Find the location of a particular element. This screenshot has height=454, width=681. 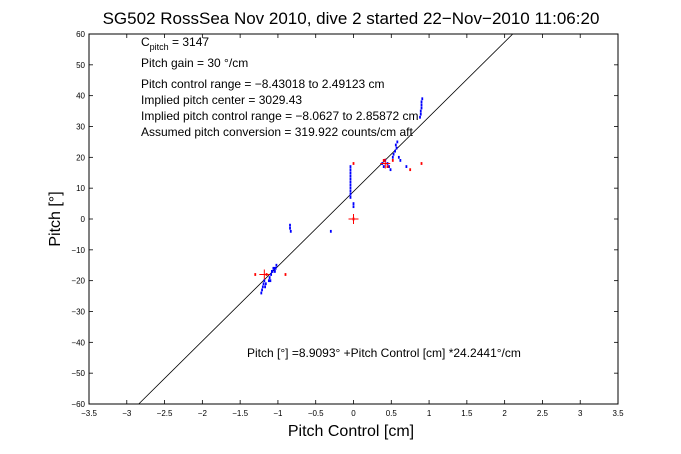

y-axis-label: Pitch [°] is located at coordinates (55, 218).